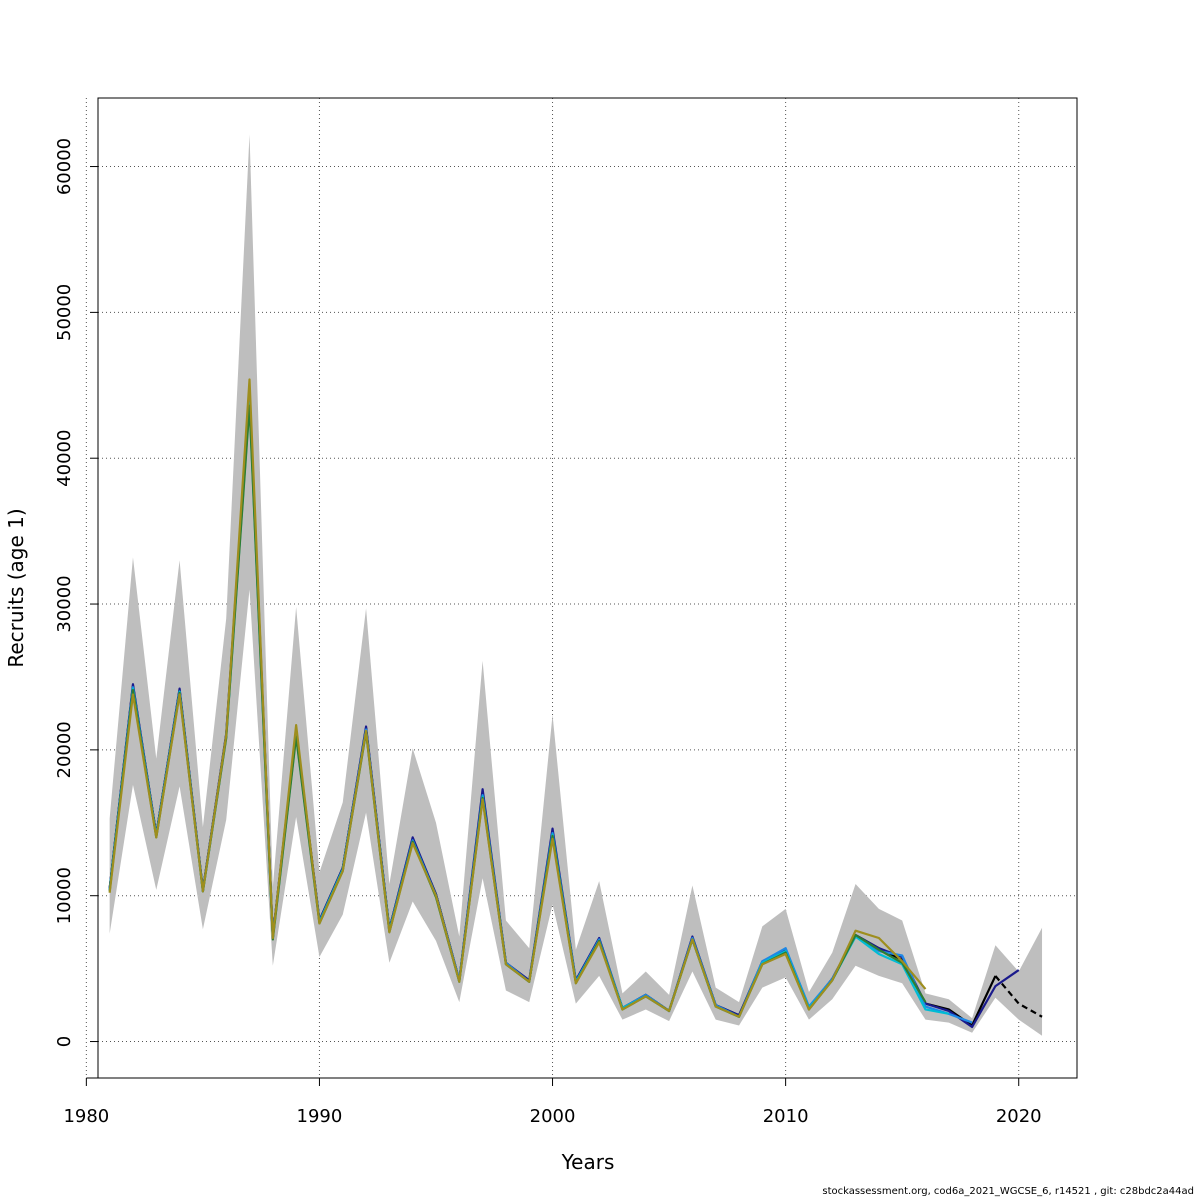 The width and height of the screenshot is (1200, 1200). Describe the element at coordinates (588, 1162) in the screenshot. I see `x-axis-title: Years` at that location.